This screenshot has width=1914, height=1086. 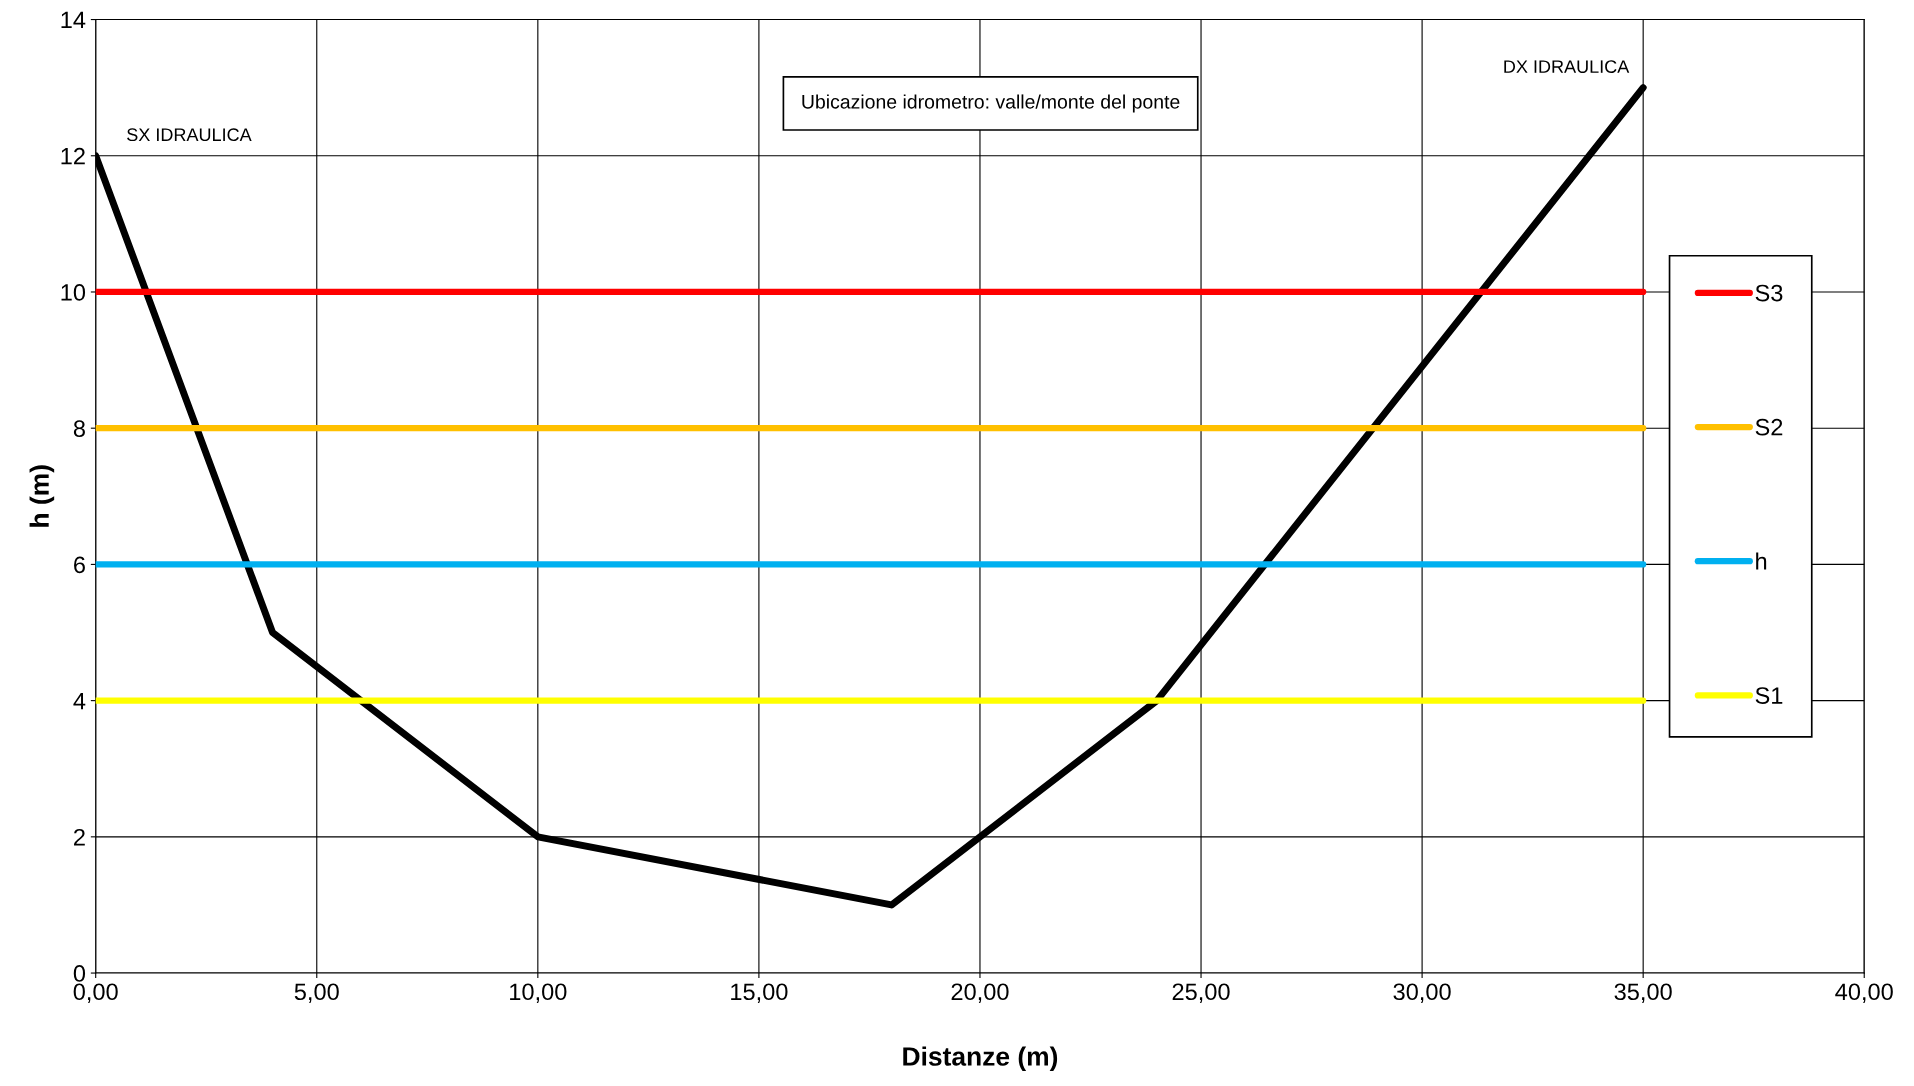 I want to click on x-tick-label: 20,00, so click(x=980, y=993).